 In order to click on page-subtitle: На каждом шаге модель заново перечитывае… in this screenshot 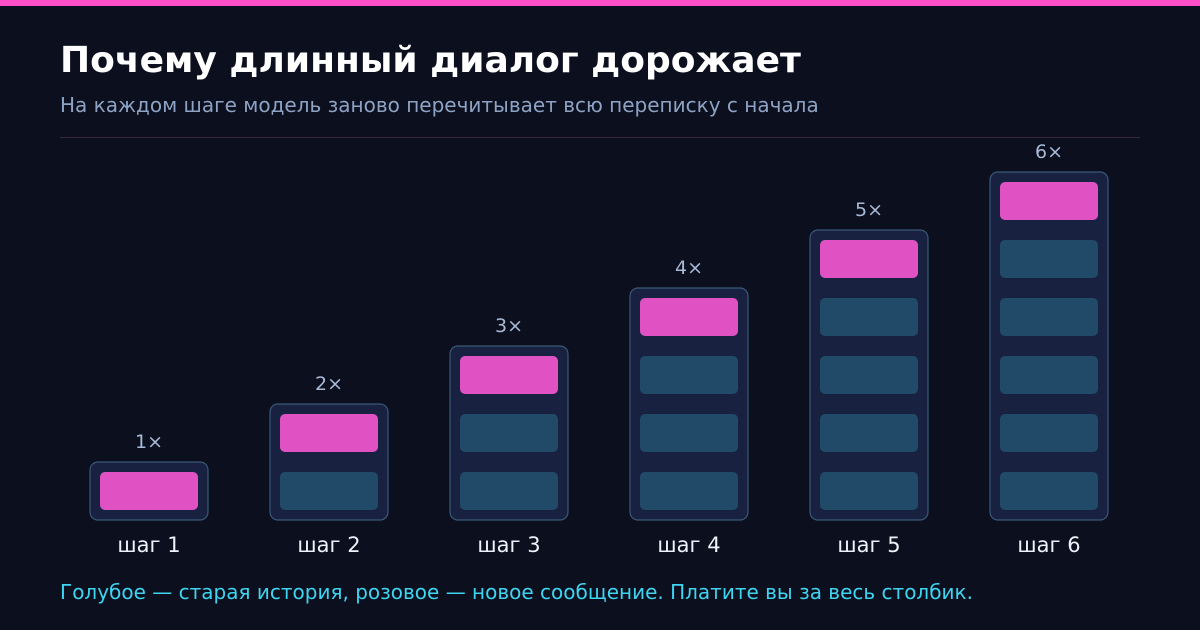, I will do `click(439, 105)`.